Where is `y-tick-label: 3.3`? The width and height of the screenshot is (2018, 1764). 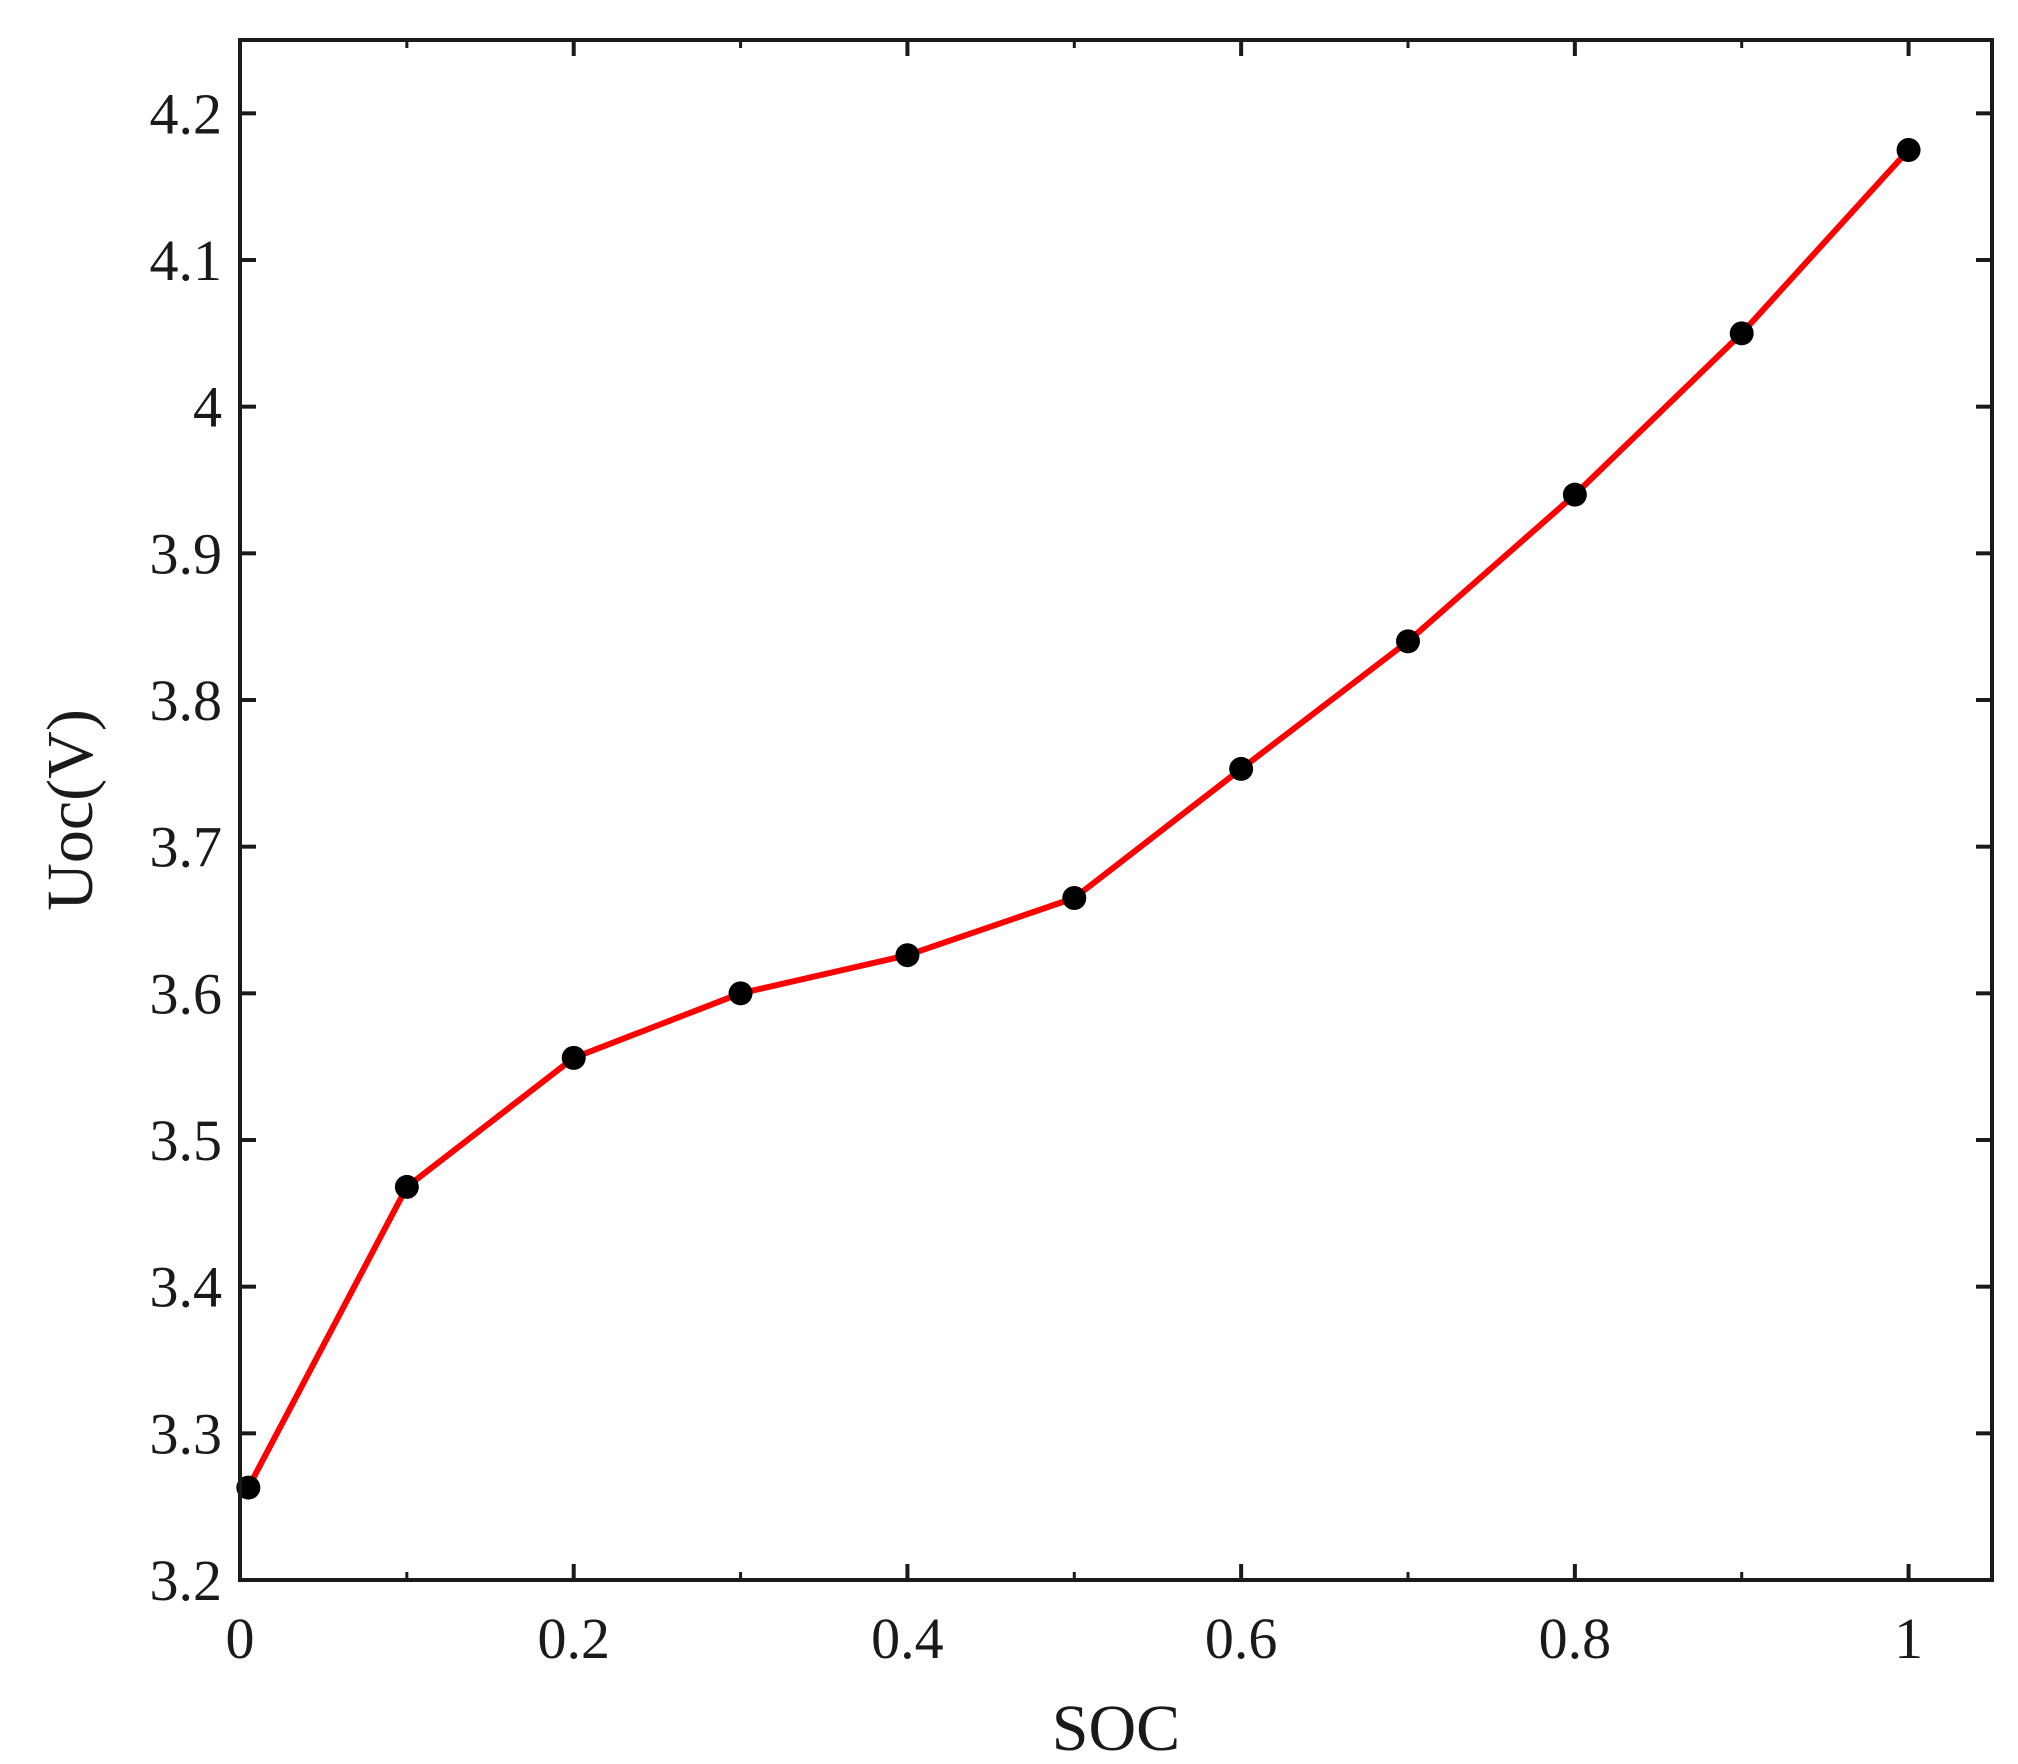 y-tick-label: 3.3 is located at coordinates (186, 1433).